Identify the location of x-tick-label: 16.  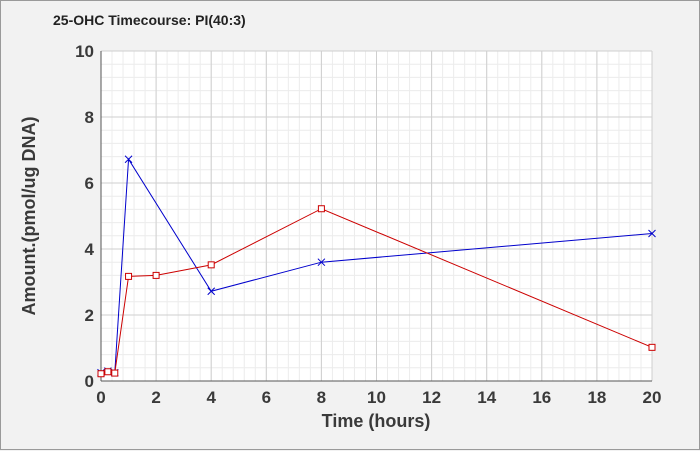
(541, 397).